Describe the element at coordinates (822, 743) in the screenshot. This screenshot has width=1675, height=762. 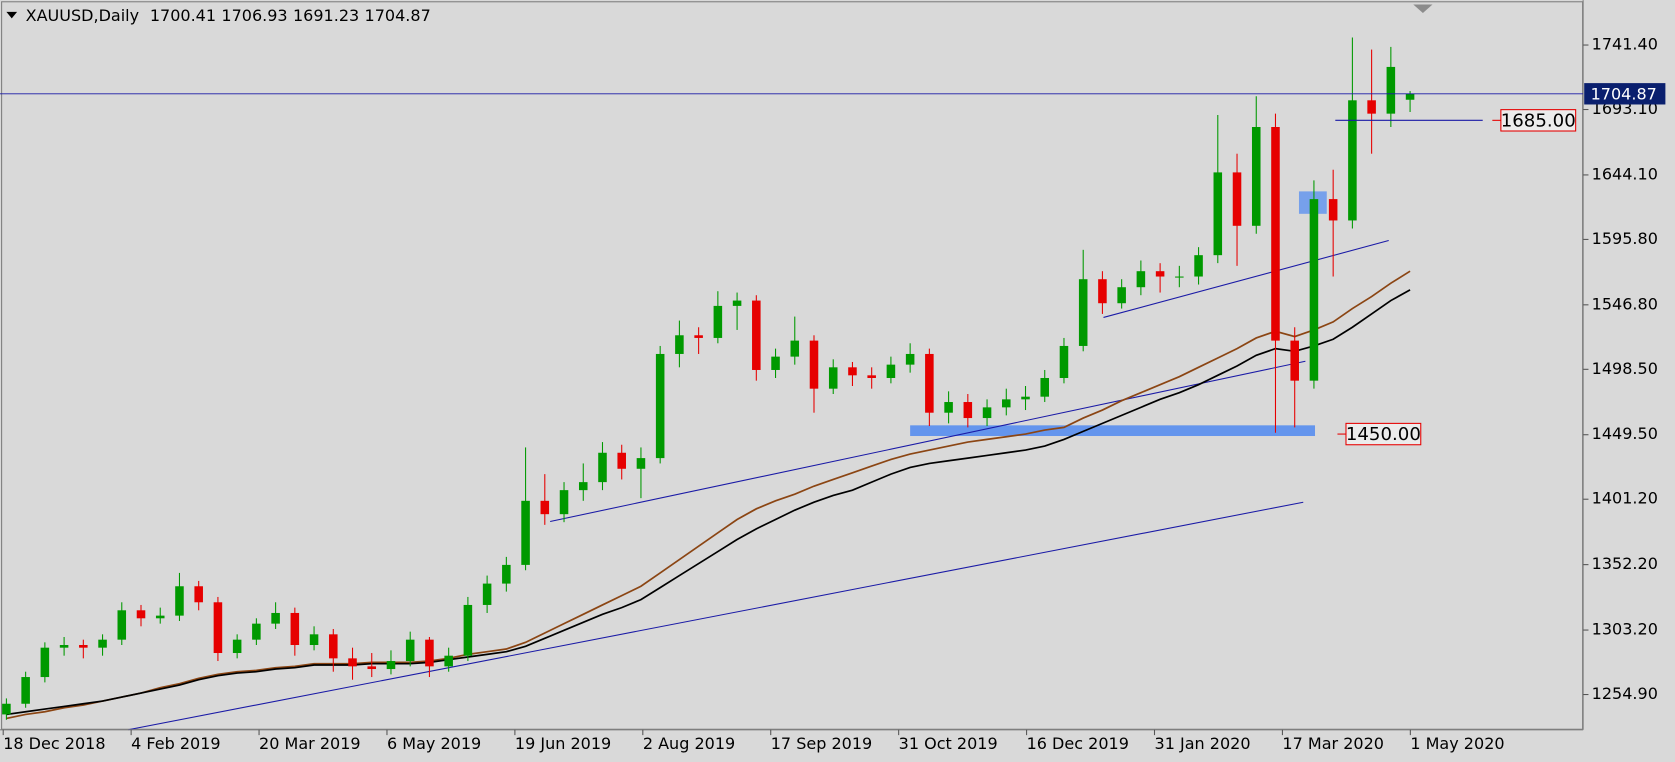
I see `x-tick-label: 17 Sep 2019` at that location.